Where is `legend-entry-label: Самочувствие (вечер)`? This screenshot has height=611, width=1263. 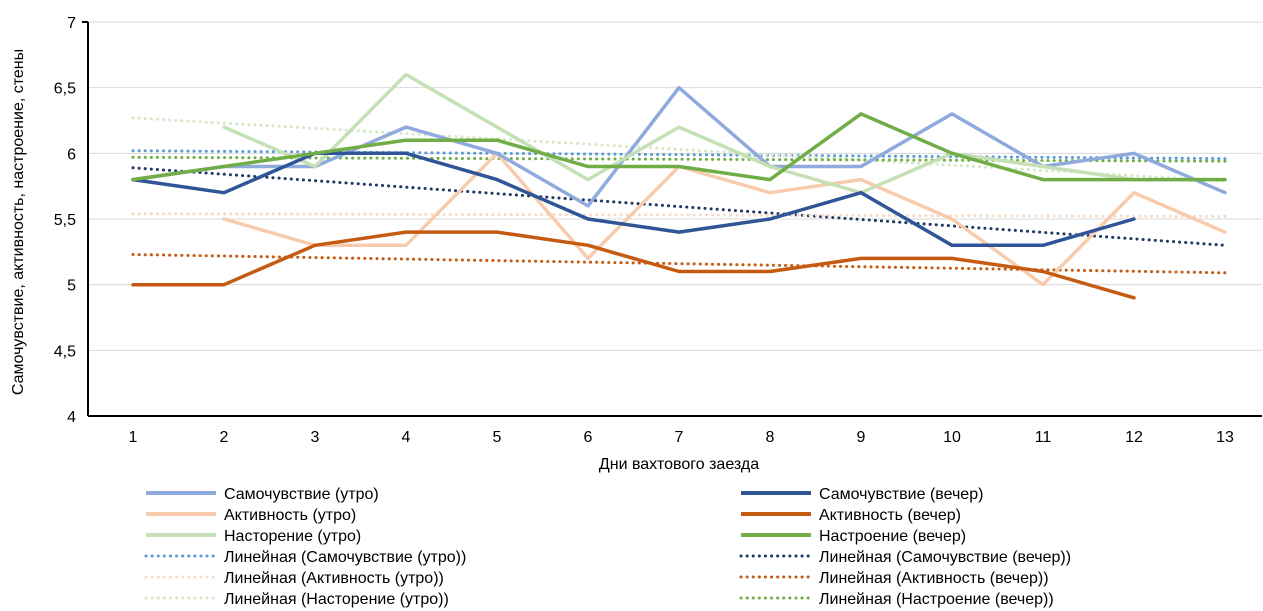 legend-entry-label: Самочувствие (вечер) is located at coordinates (901, 494).